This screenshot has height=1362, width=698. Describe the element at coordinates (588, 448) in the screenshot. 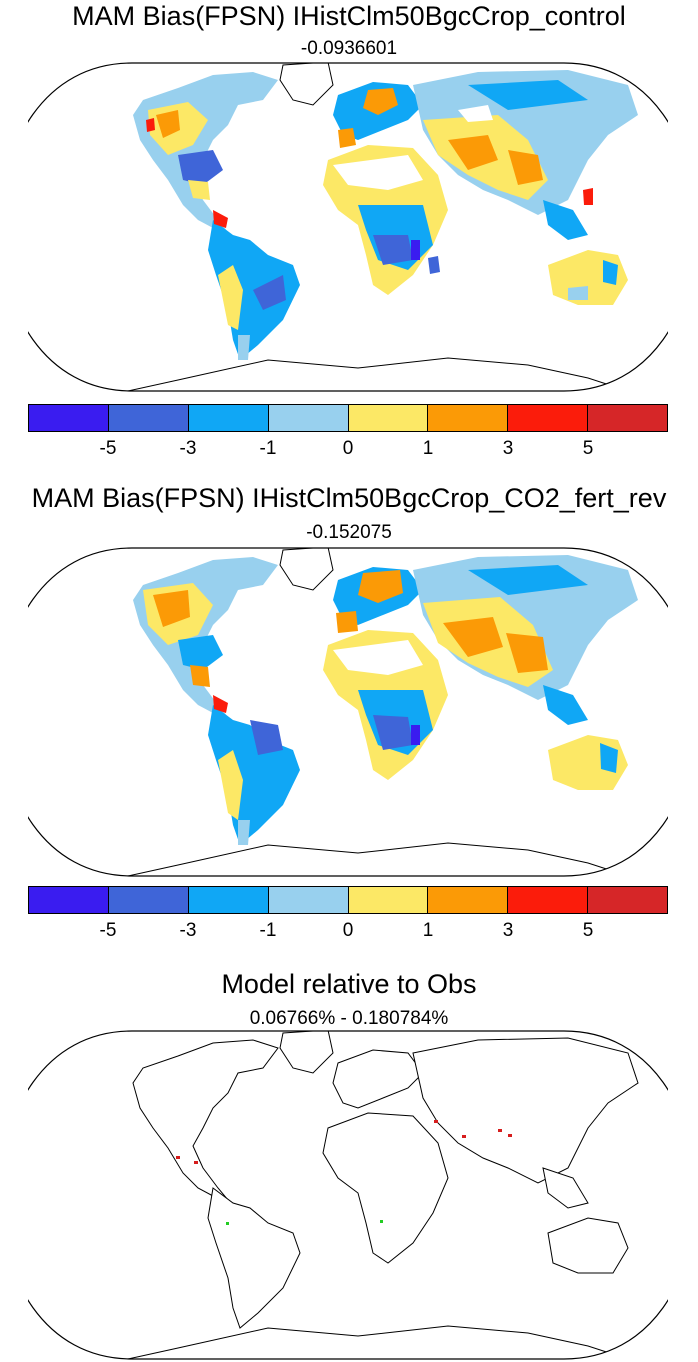

I see `colorbar-1-label: 5` at that location.